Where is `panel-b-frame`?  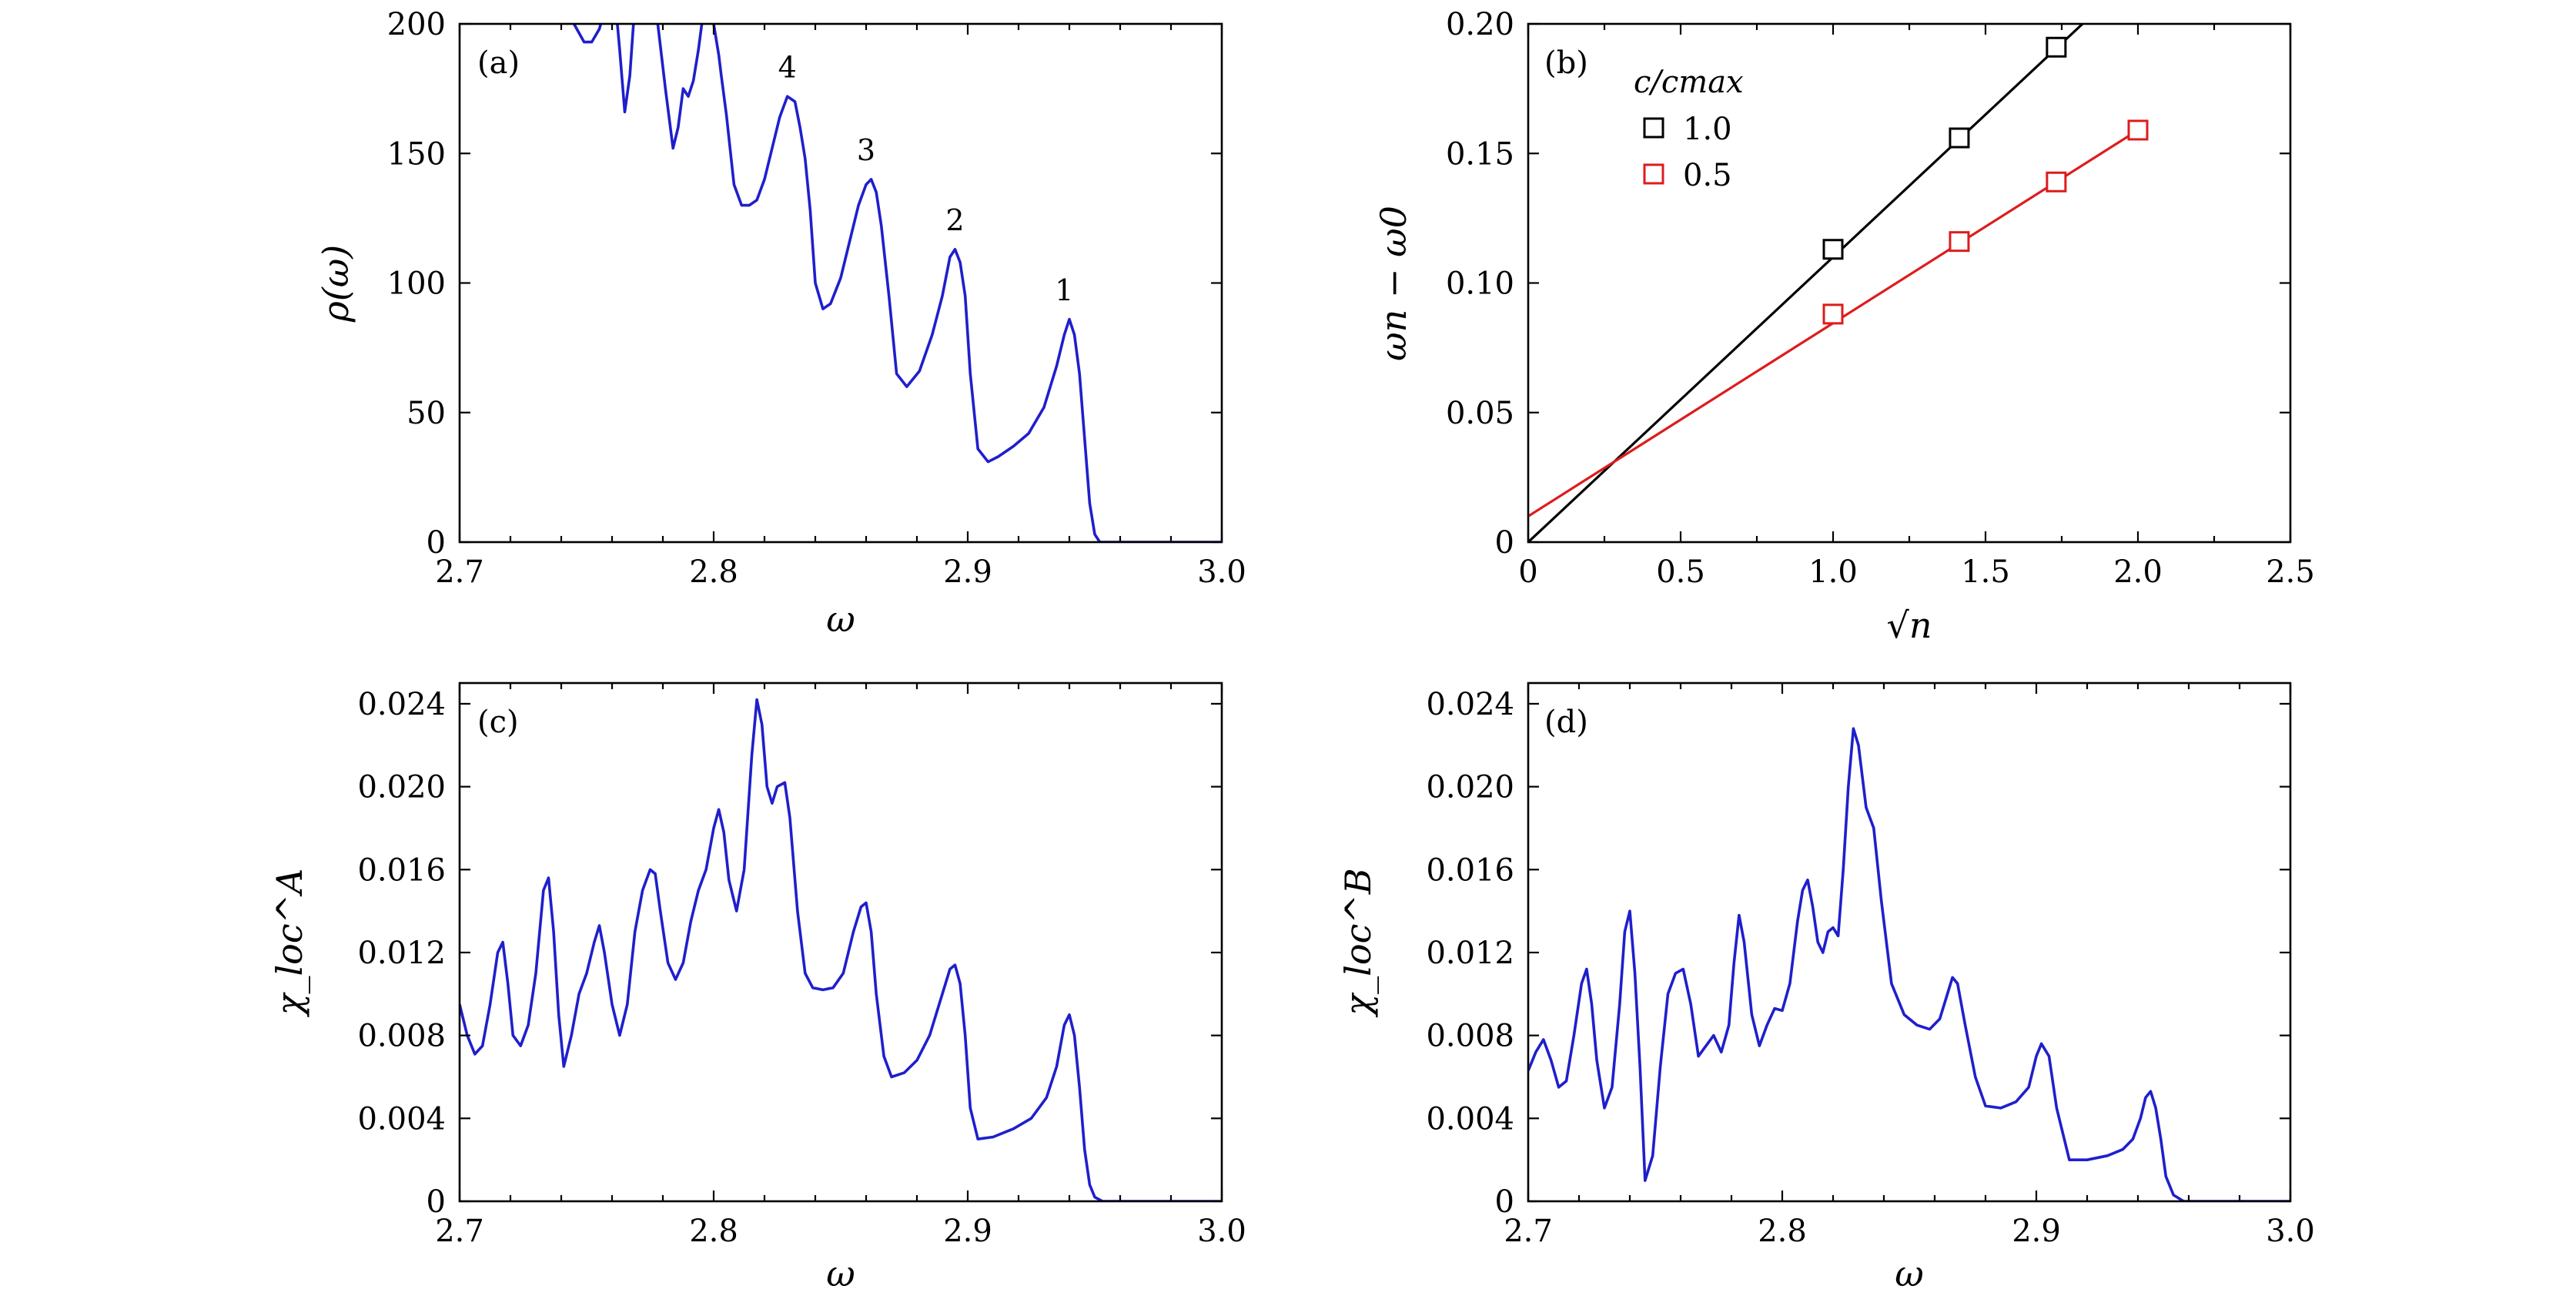
panel-b-frame is located at coordinates (1910, 283).